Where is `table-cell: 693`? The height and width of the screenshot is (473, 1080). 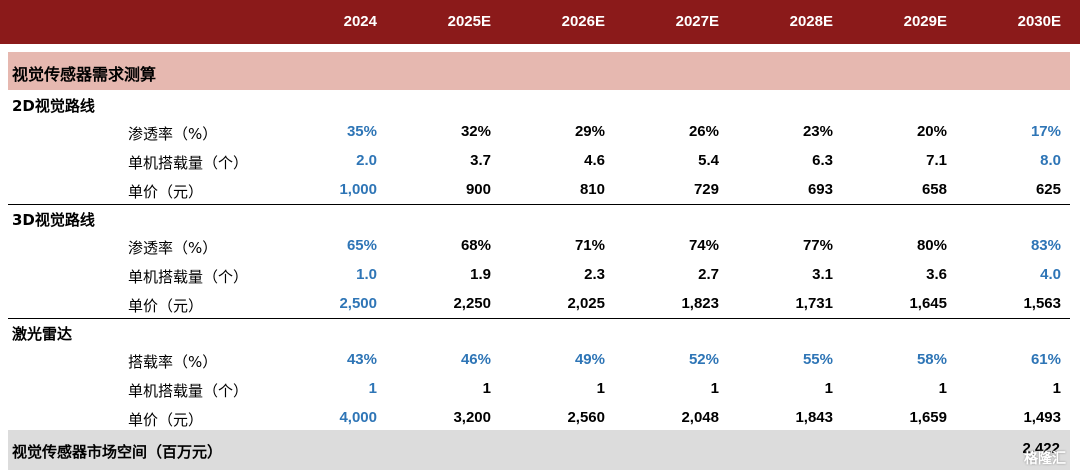 table-cell: 693 is located at coordinates (820, 189).